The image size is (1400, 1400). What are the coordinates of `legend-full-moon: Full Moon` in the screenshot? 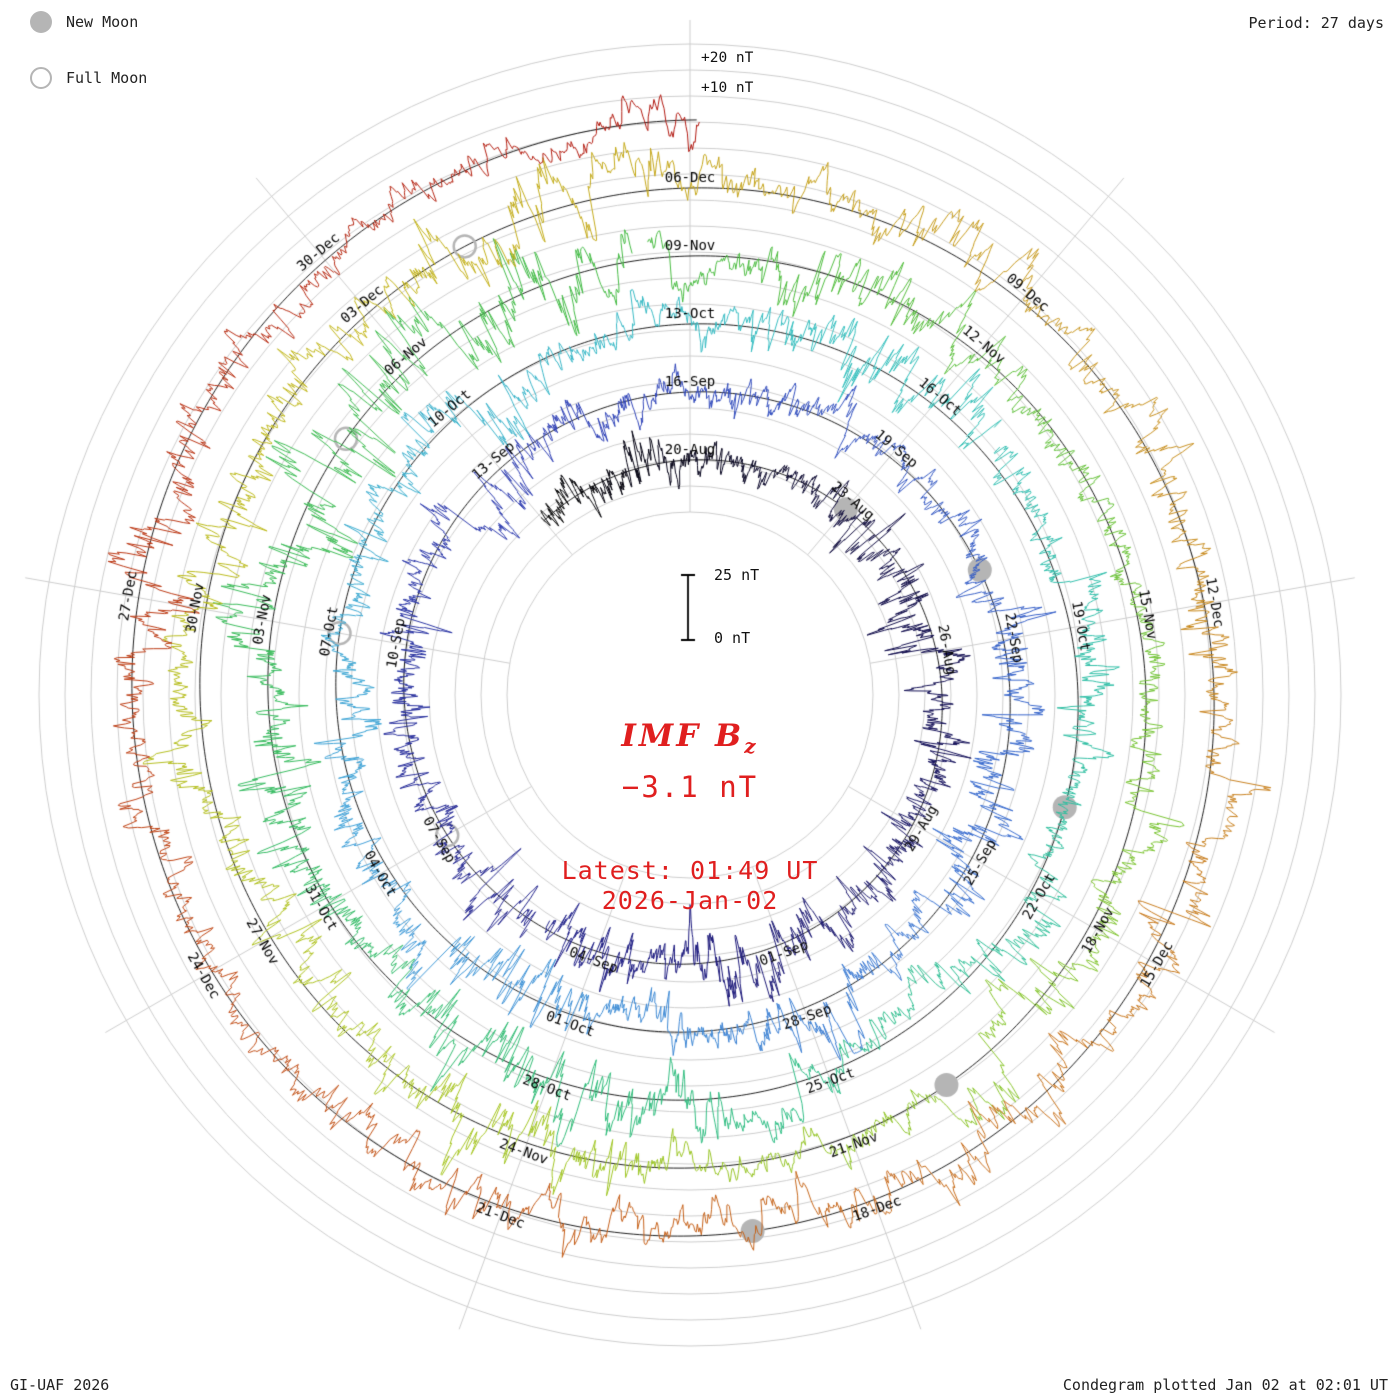 It's located at (88, 78).